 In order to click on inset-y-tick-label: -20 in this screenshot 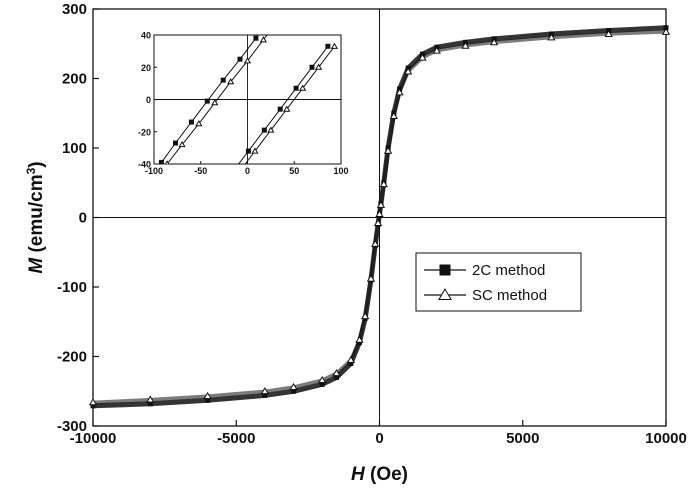, I will do `click(144, 132)`.